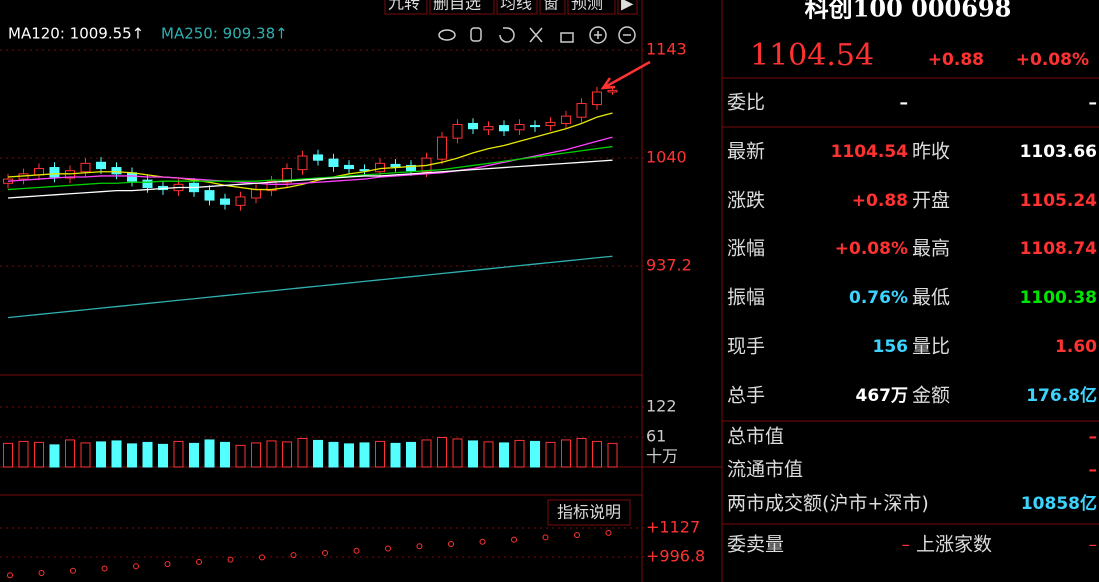 This screenshot has height=582, width=1099. What do you see at coordinates (931, 298) in the screenshot?
I see `row-label: 最低` at bounding box center [931, 298].